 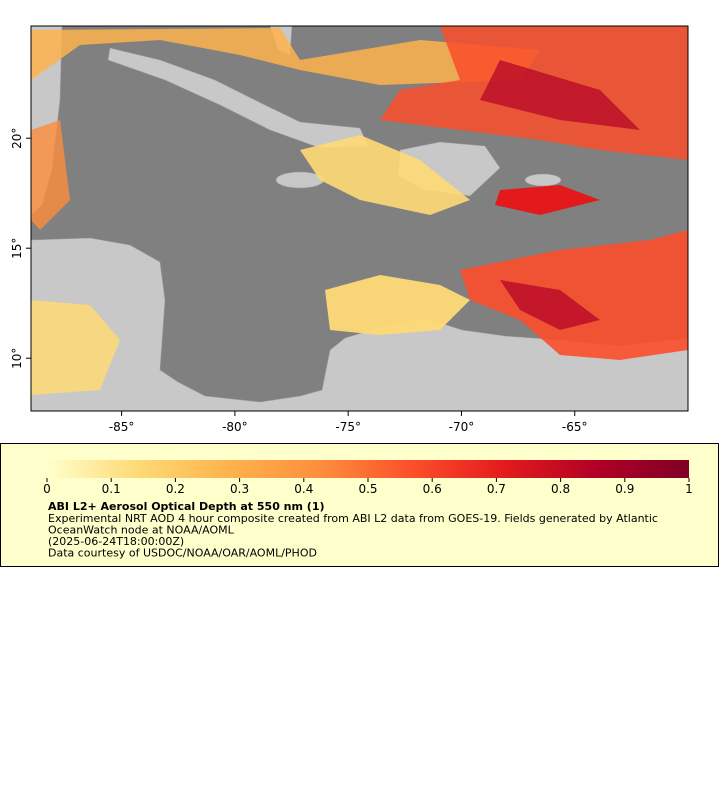 What do you see at coordinates (17, 358) in the screenshot?
I see `y-tick-label: 10°` at bounding box center [17, 358].